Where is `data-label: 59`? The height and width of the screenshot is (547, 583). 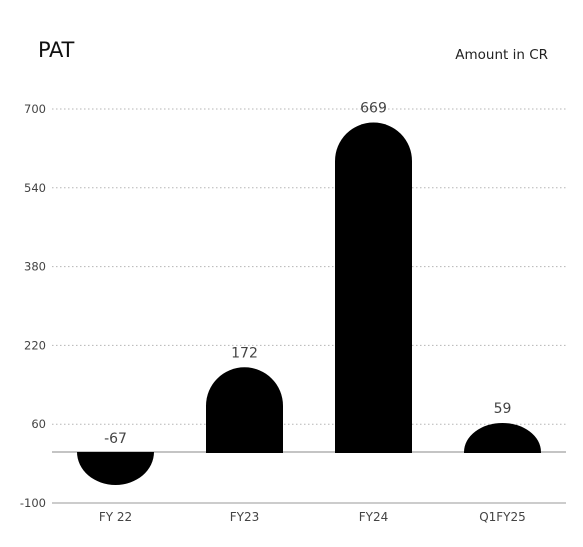
data-label: 59 is located at coordinates (503, 409).